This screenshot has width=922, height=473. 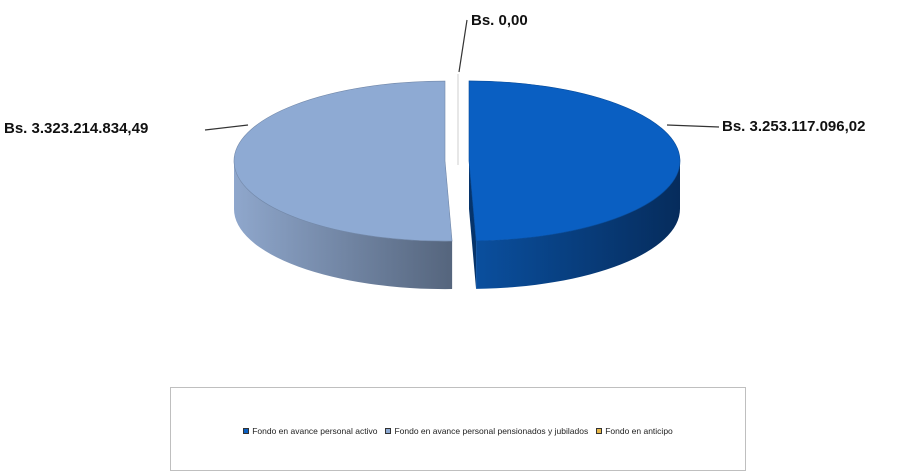 What do you see at coordinates (343, 225) in the screenshot?
I see `slice-side-pensionados` at bounding box center [343, 225].